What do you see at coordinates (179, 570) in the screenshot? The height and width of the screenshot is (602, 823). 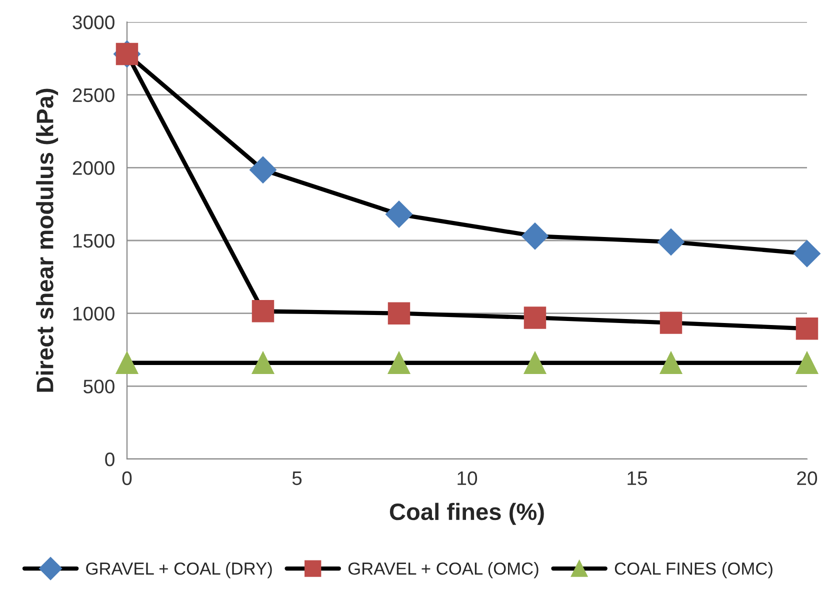 I see `legend-label: GRAVEL + COAL (DRY)` at bounding box center [179, 570].